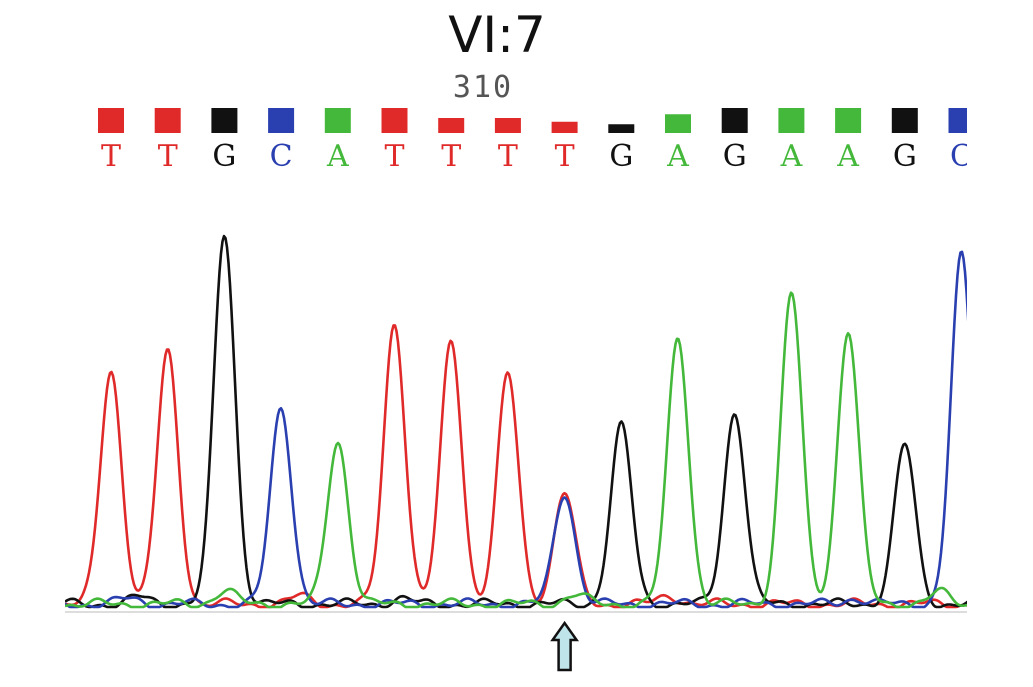  I want to click on base-call-2: T, so click(168, 156).